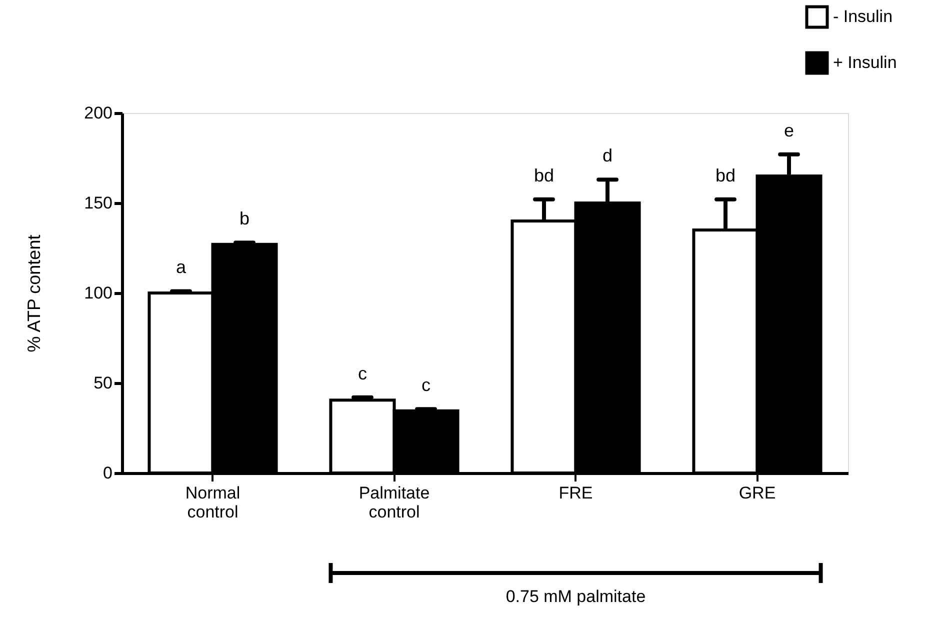  Describe the element at coordinates (98, 203) in the screenshot. I see `y-tick-label: 150` at that location.